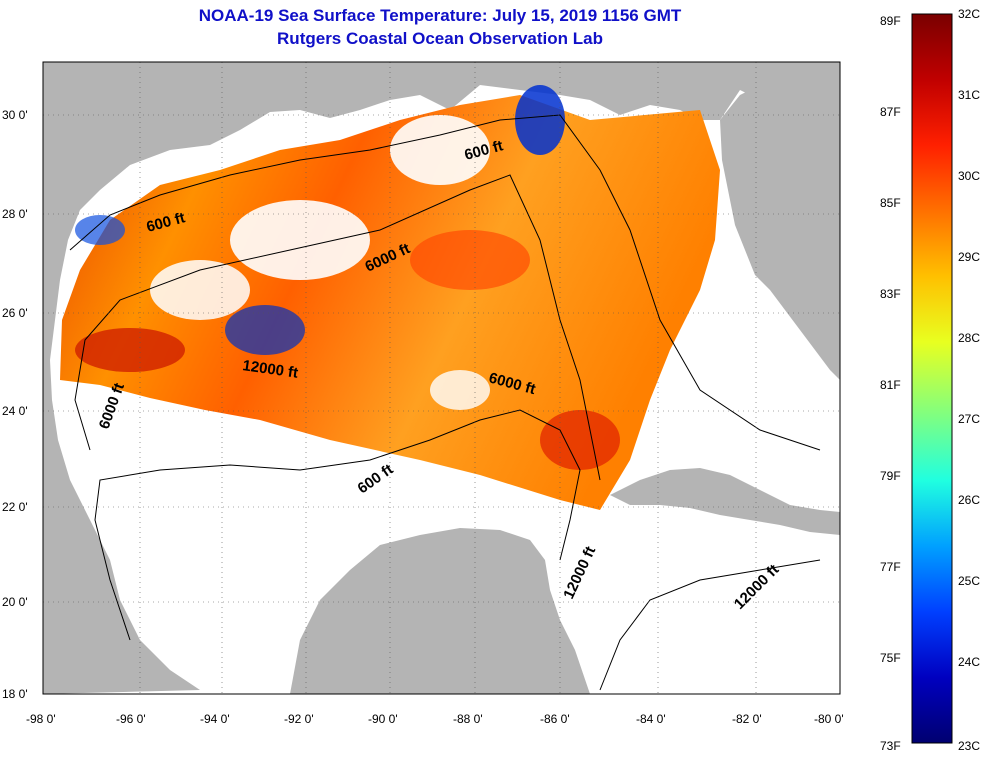  What do you see at coordinates (468, 719) in the screenshot?
I see `lon-label: -88 0'` at bounding box center [468, 719].